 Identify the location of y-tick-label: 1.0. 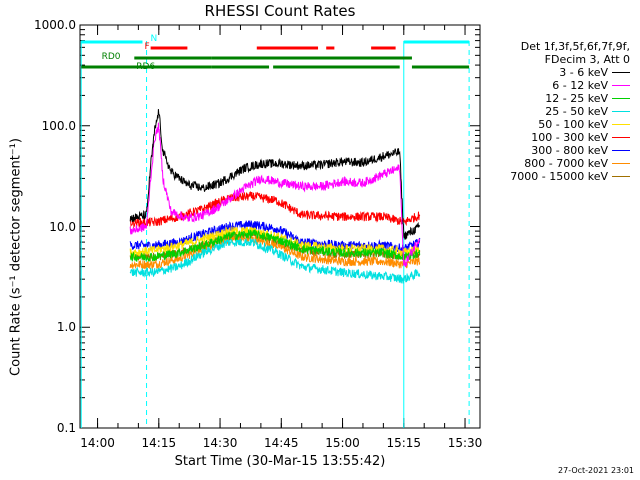
(66, 327).